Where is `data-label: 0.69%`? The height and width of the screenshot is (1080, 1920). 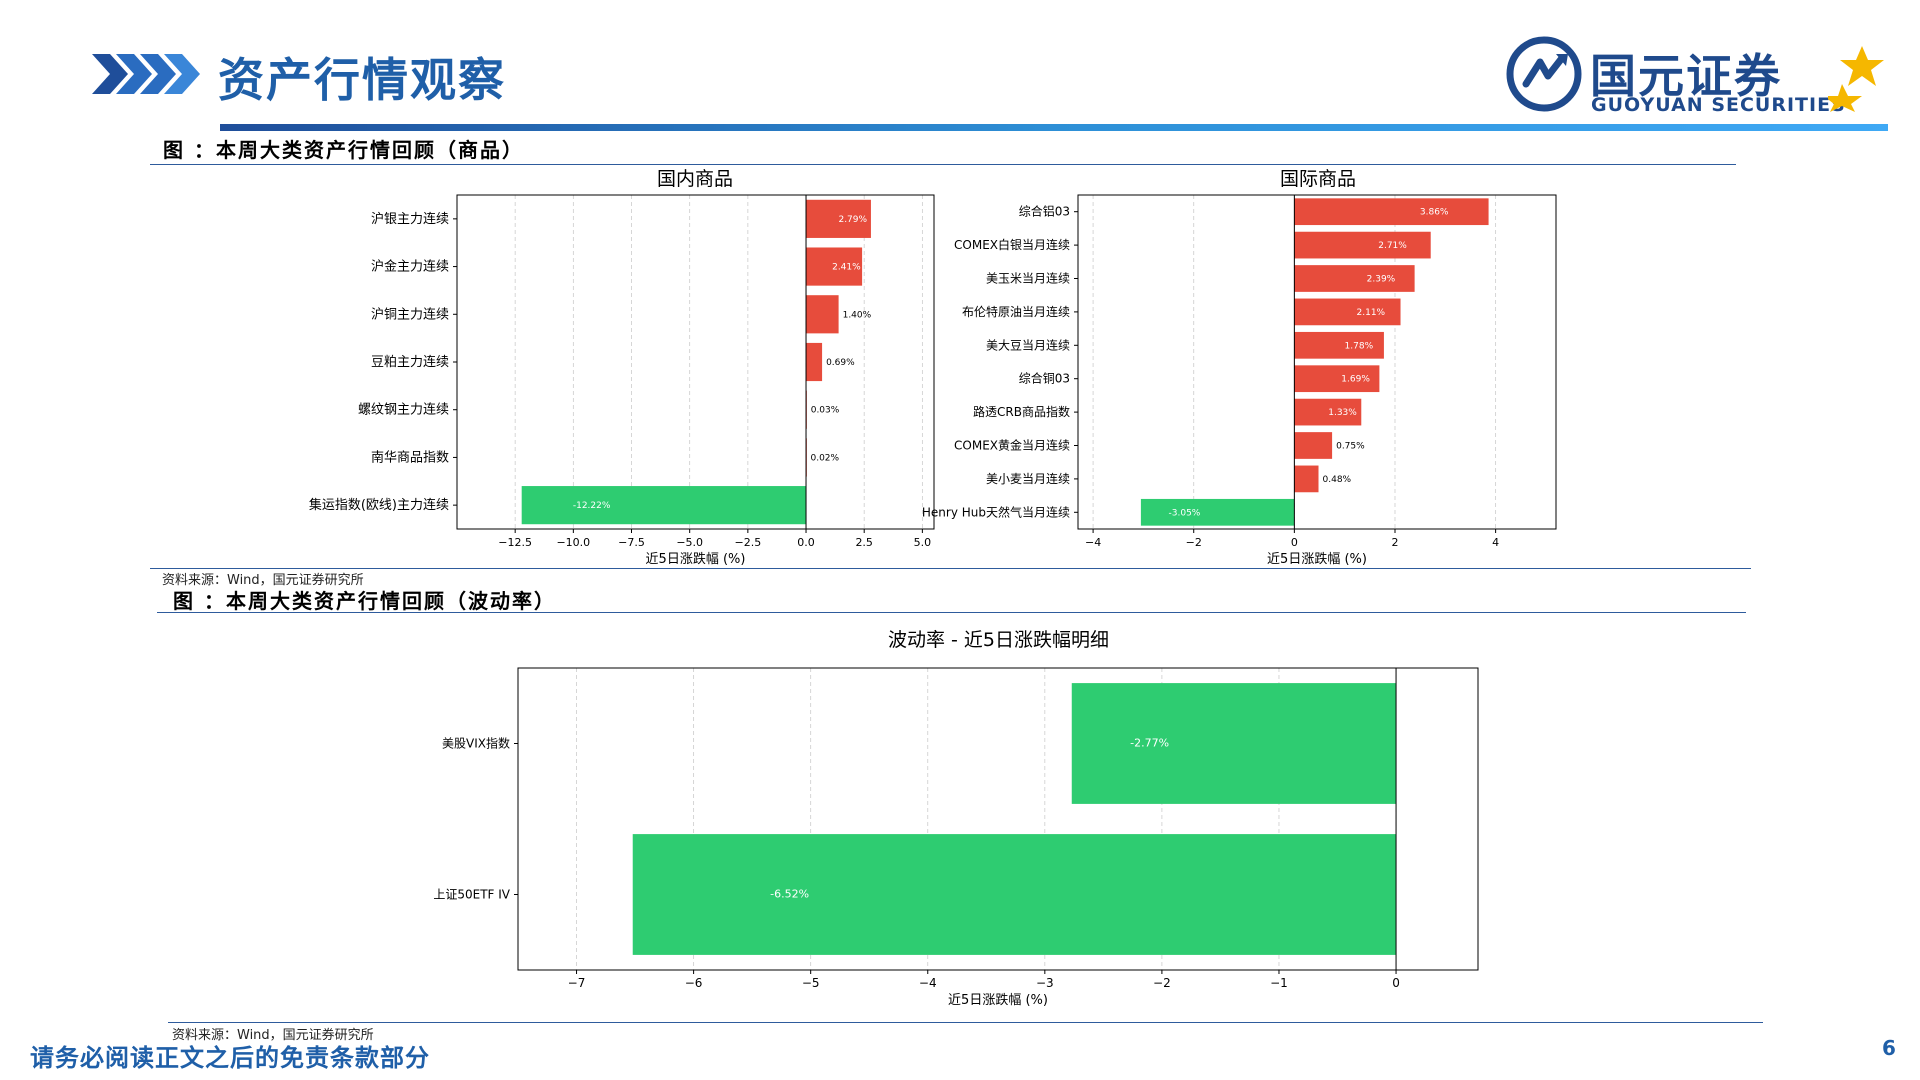
data-label: 0.69% is located at coordinates (840, 363).